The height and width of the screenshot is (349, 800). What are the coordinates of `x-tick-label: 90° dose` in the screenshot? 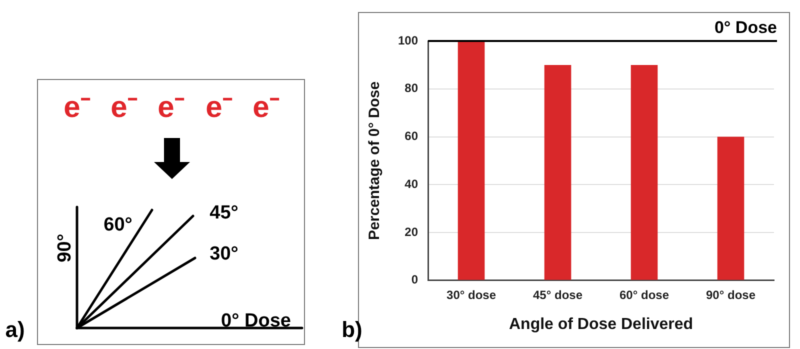 It's located at (731, 295).